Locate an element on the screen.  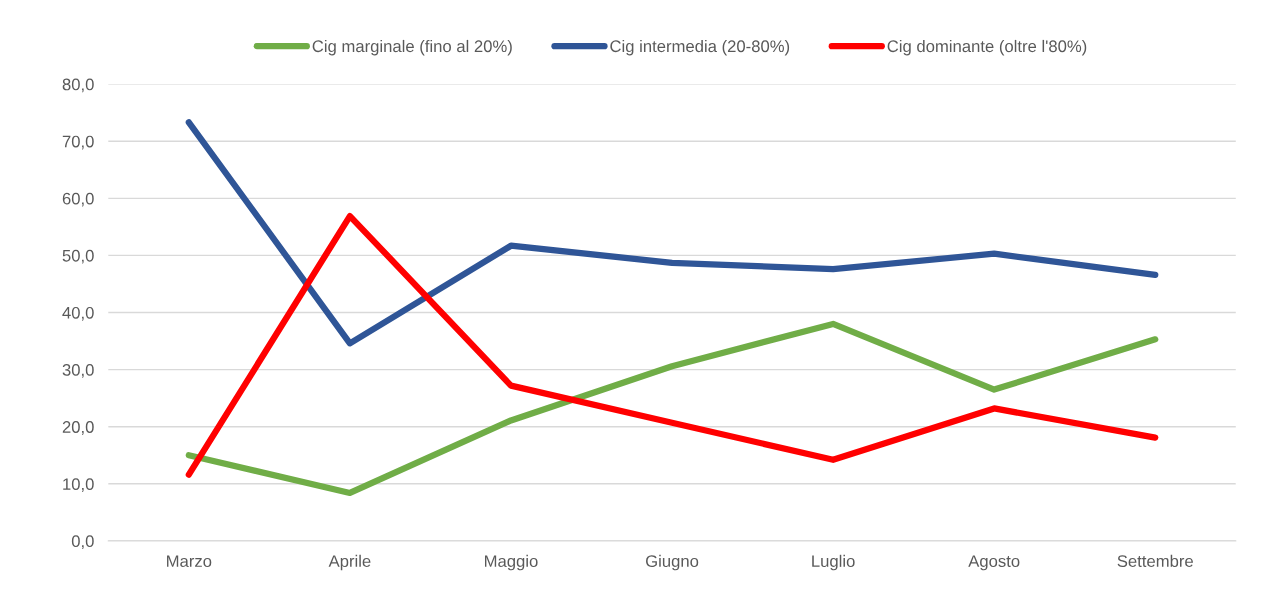
x-tick-label: Luglio is located at coordinates (833, 562).